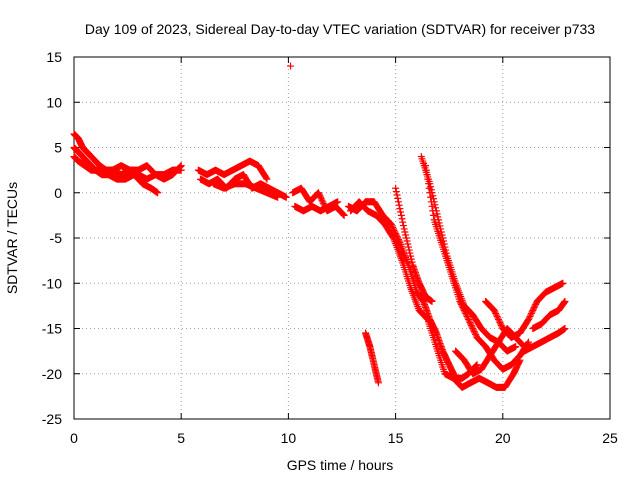 The image size is (640, 480). Describe the element at coordinates (74, 438) in the screenshot. I see `x-tick-label: 0` at that location.